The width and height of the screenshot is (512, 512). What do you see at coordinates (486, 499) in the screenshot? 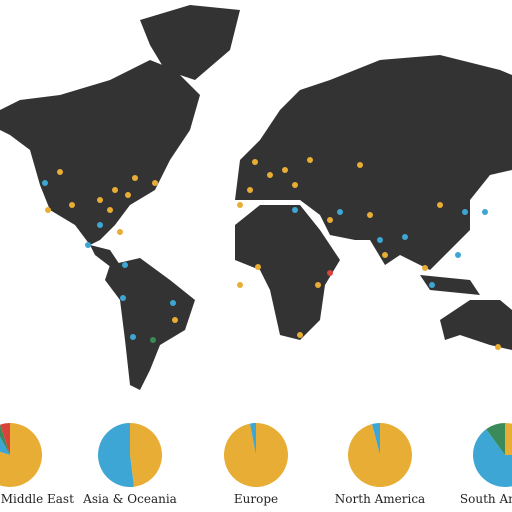
I see `pie-label: South America` at bounding box center [486, 499].